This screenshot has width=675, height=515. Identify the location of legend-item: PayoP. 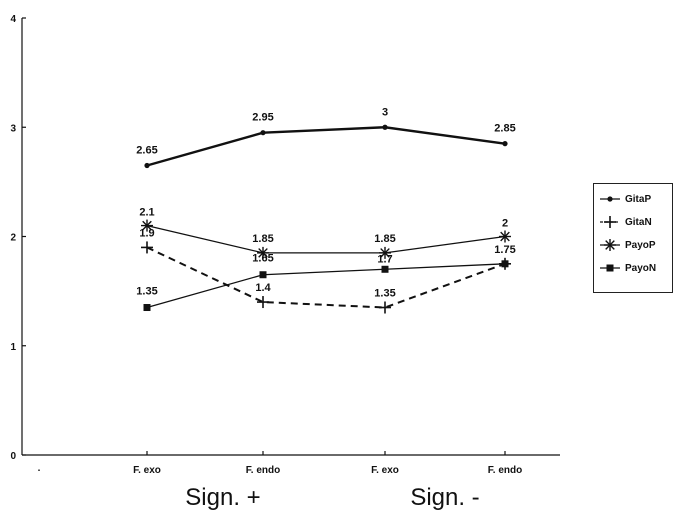
(627, 245).